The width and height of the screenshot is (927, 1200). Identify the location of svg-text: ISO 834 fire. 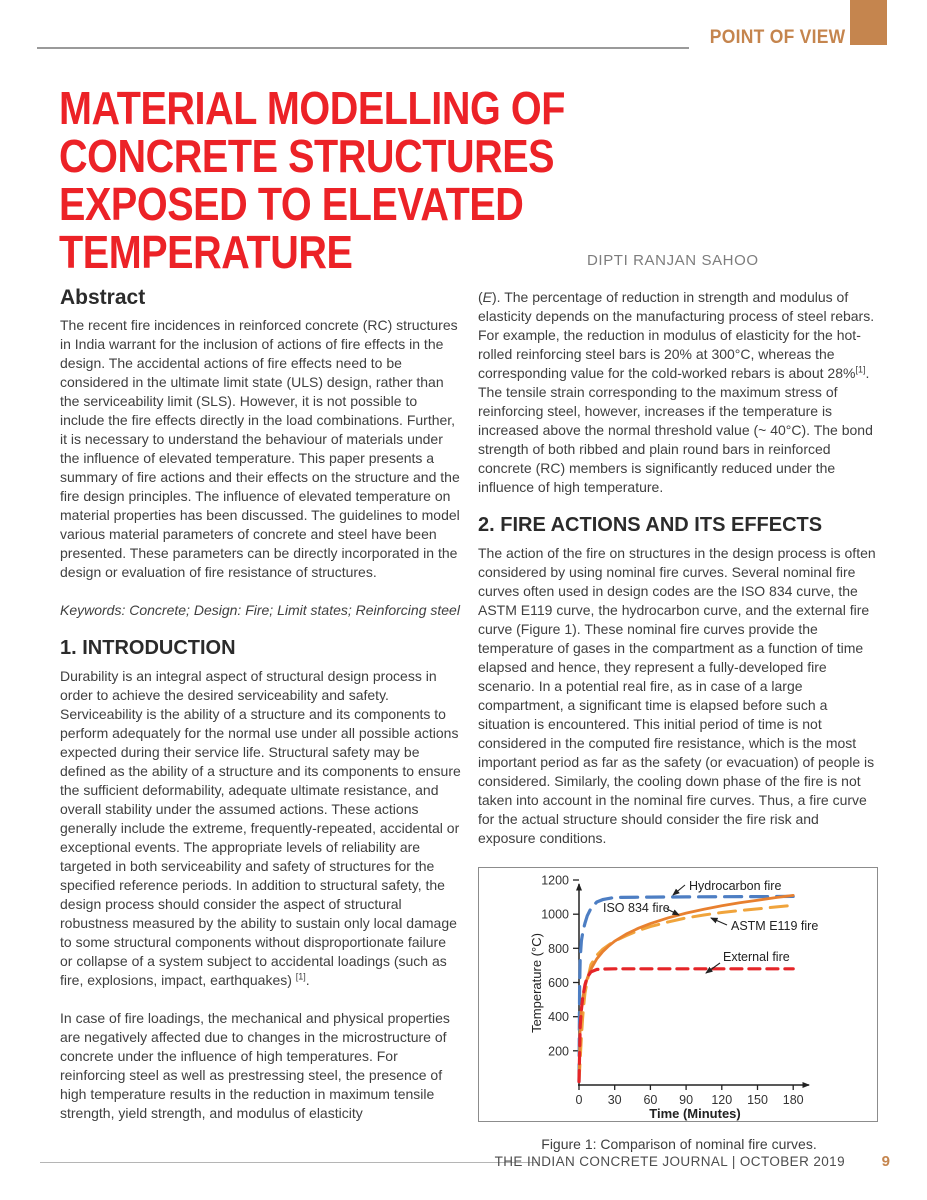
(636, 908).